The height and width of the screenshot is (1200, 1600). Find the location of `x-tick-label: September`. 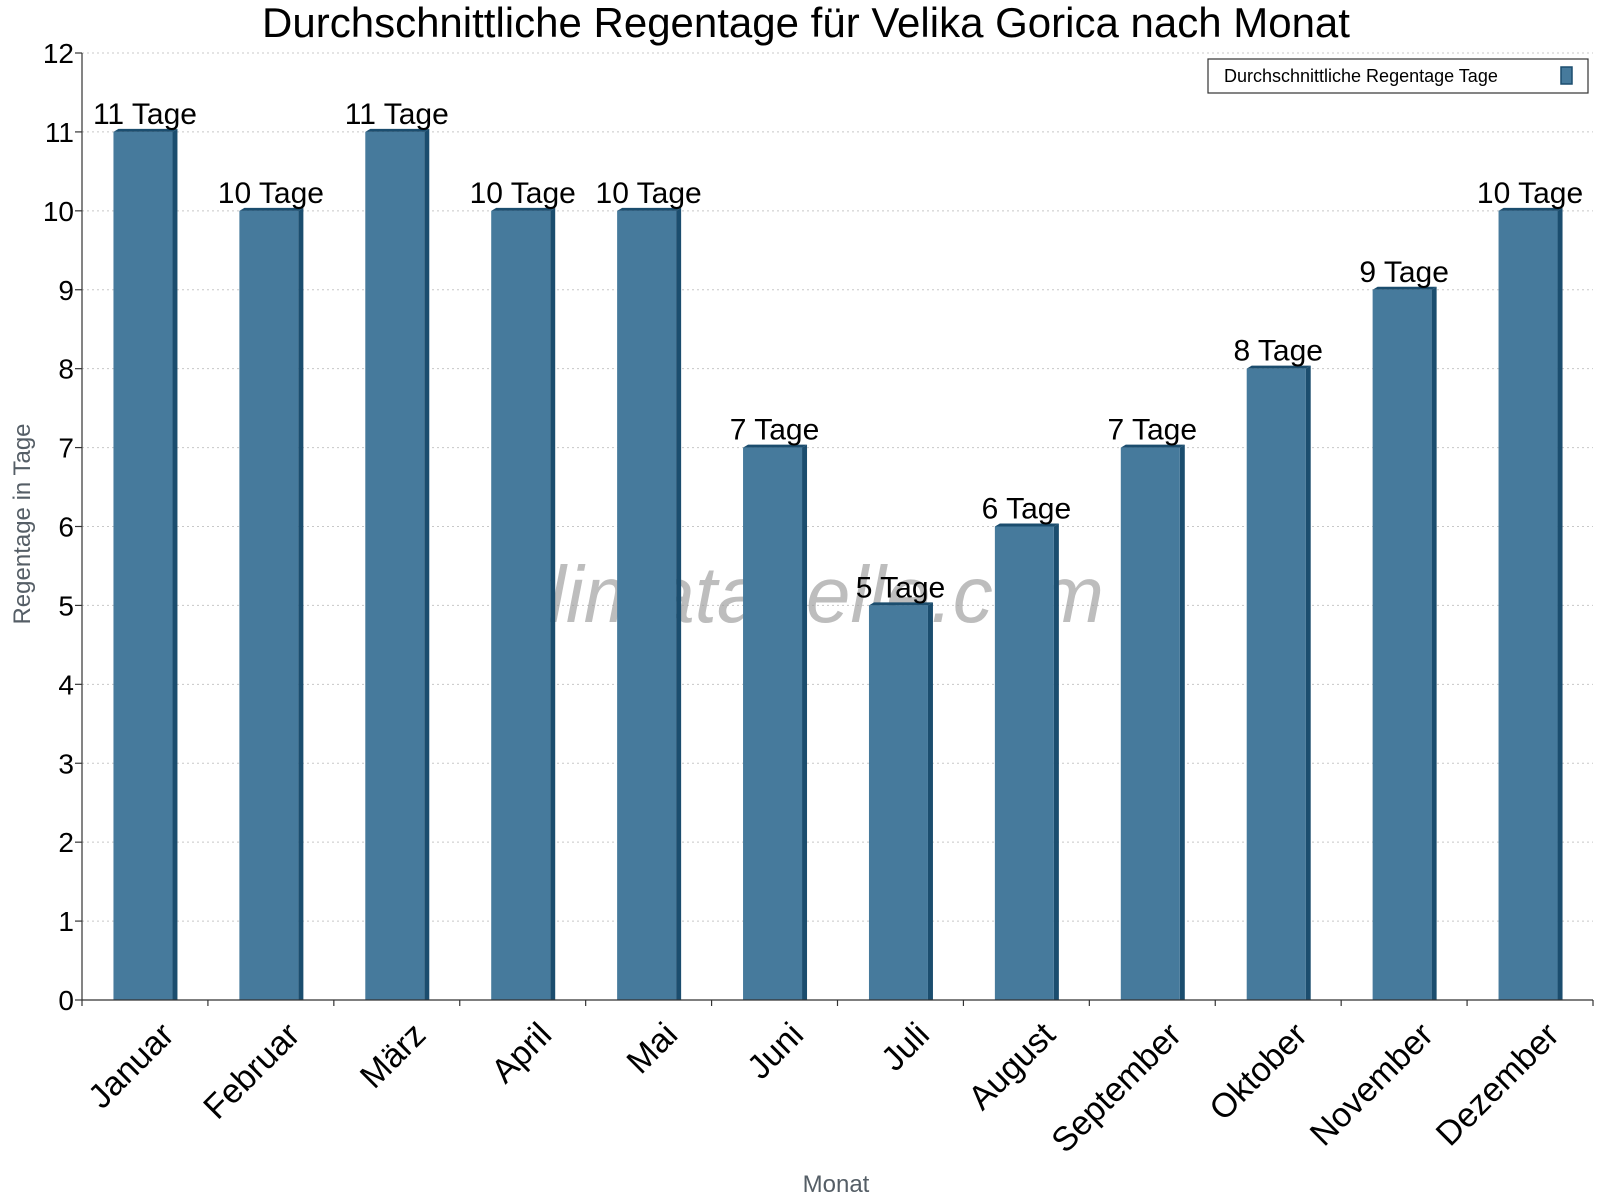

x-tick-label: September is located at coordinates (1116, 1088).